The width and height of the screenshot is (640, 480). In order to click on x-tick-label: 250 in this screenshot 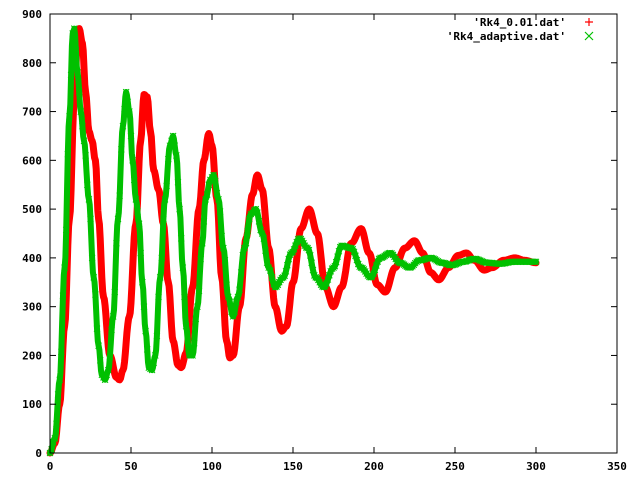, I will do `click(455, 466)`.